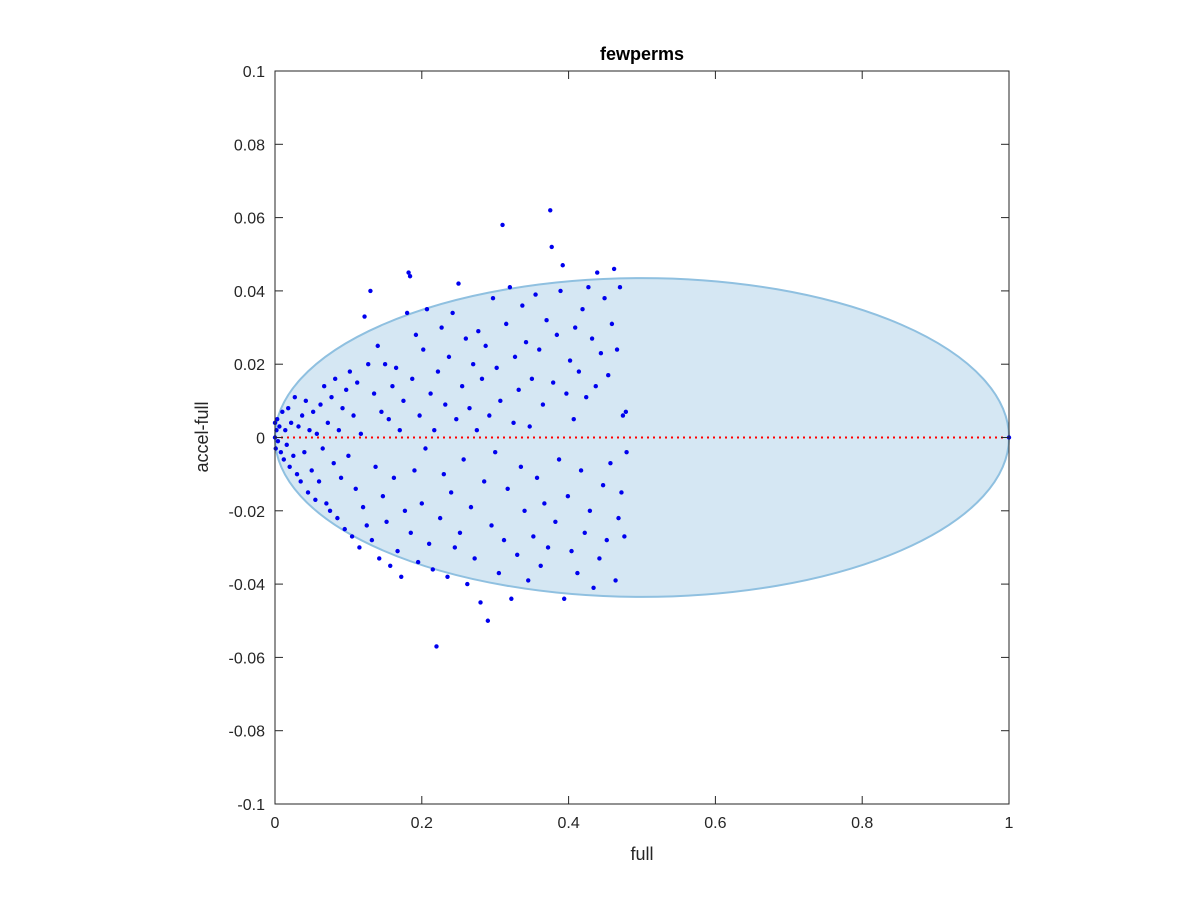  I want to click on x-tick-label: 0.4, so click(568, 823).